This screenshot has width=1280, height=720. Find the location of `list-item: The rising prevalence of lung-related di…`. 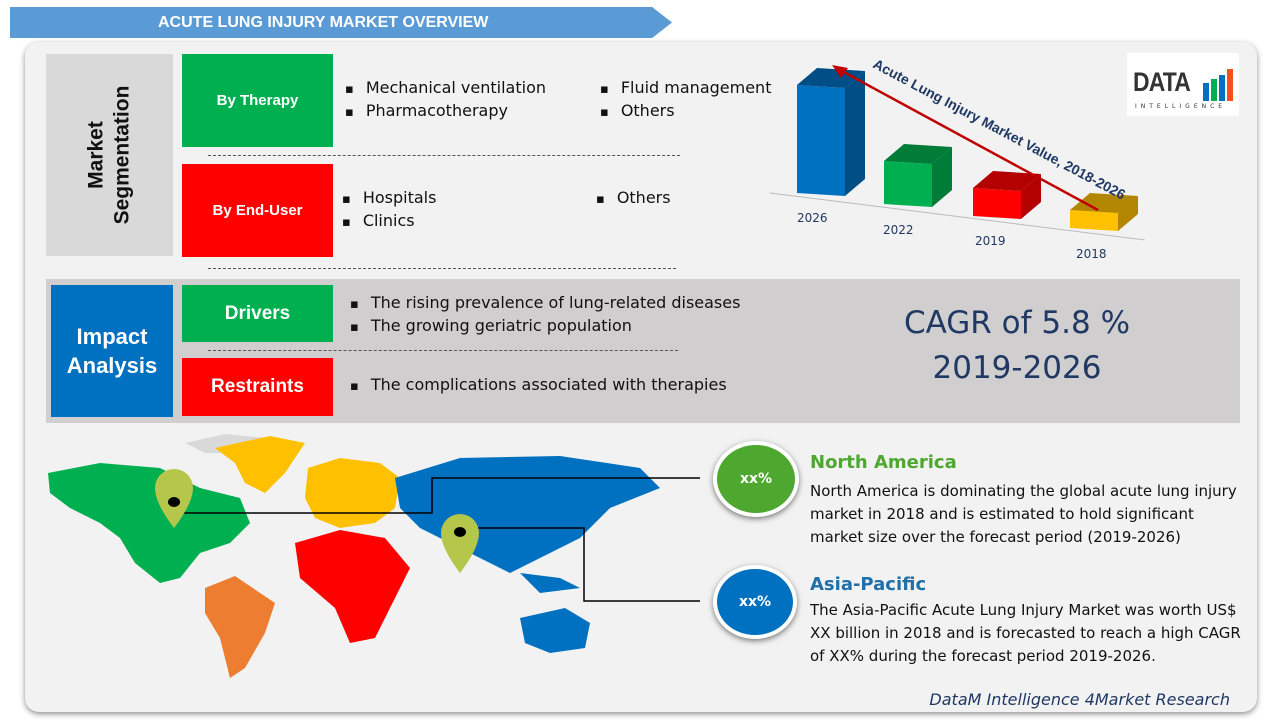

list-item: The rising prevalence of lung-related di… is located at coordinates (545, 302).